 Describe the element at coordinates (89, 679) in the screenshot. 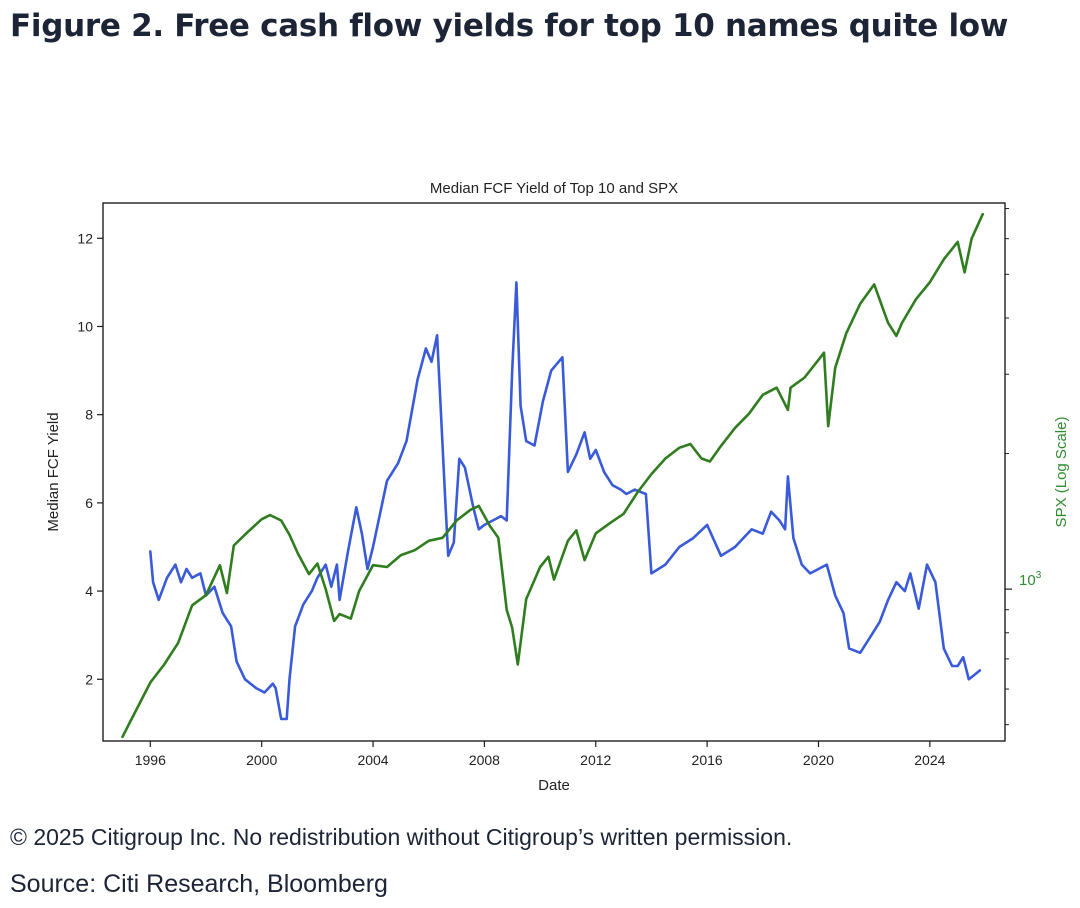

I see `y-tick-label: 2` at that location.